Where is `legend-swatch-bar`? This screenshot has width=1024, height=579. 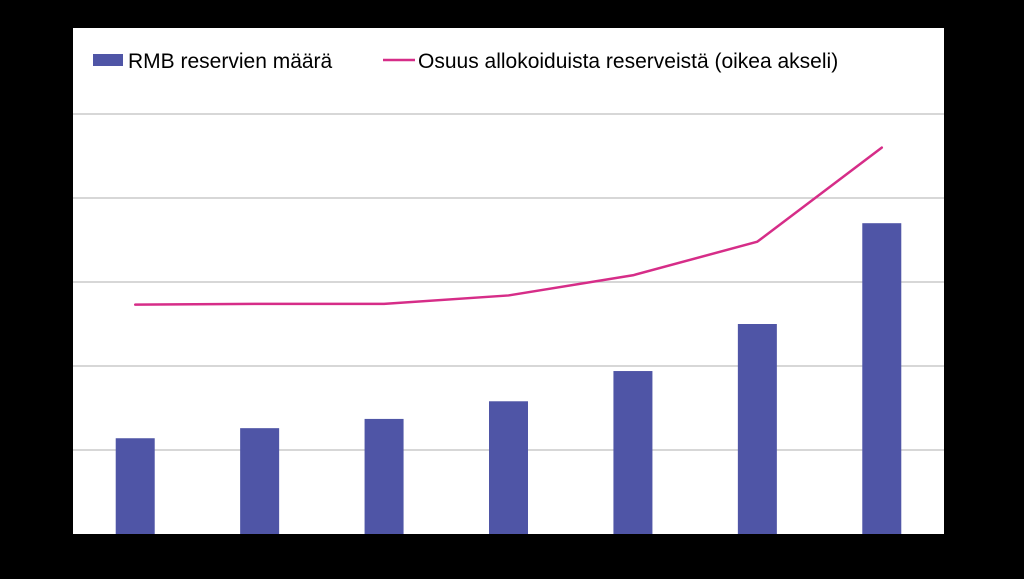 legend-swatch-bar is located at coordinates (108, 60).